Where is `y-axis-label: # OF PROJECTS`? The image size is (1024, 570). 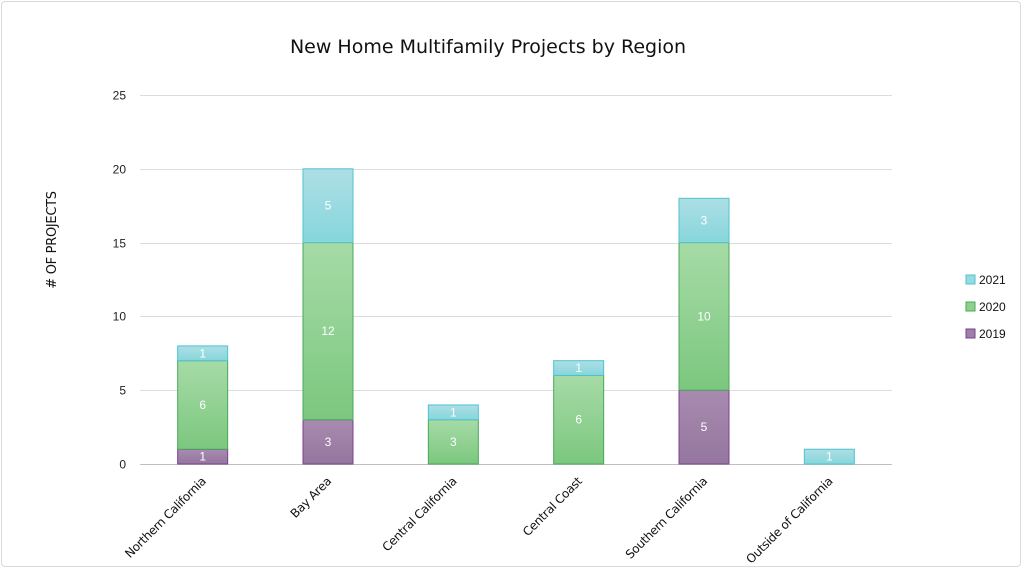
y-axis-label: # OF PROJECTS is located at coordinates (52, 239).